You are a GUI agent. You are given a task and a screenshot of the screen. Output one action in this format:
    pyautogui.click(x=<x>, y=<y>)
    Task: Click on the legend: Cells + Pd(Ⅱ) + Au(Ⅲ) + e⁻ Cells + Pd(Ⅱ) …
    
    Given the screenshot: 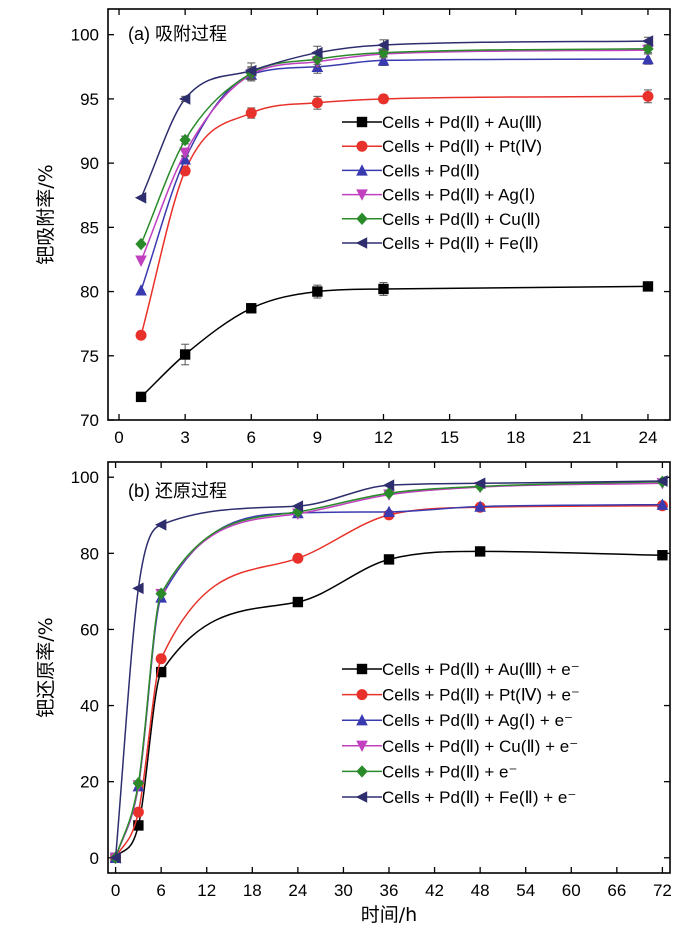 What is the action you would take?
    pyautogui.click(x=461, y=733)
    